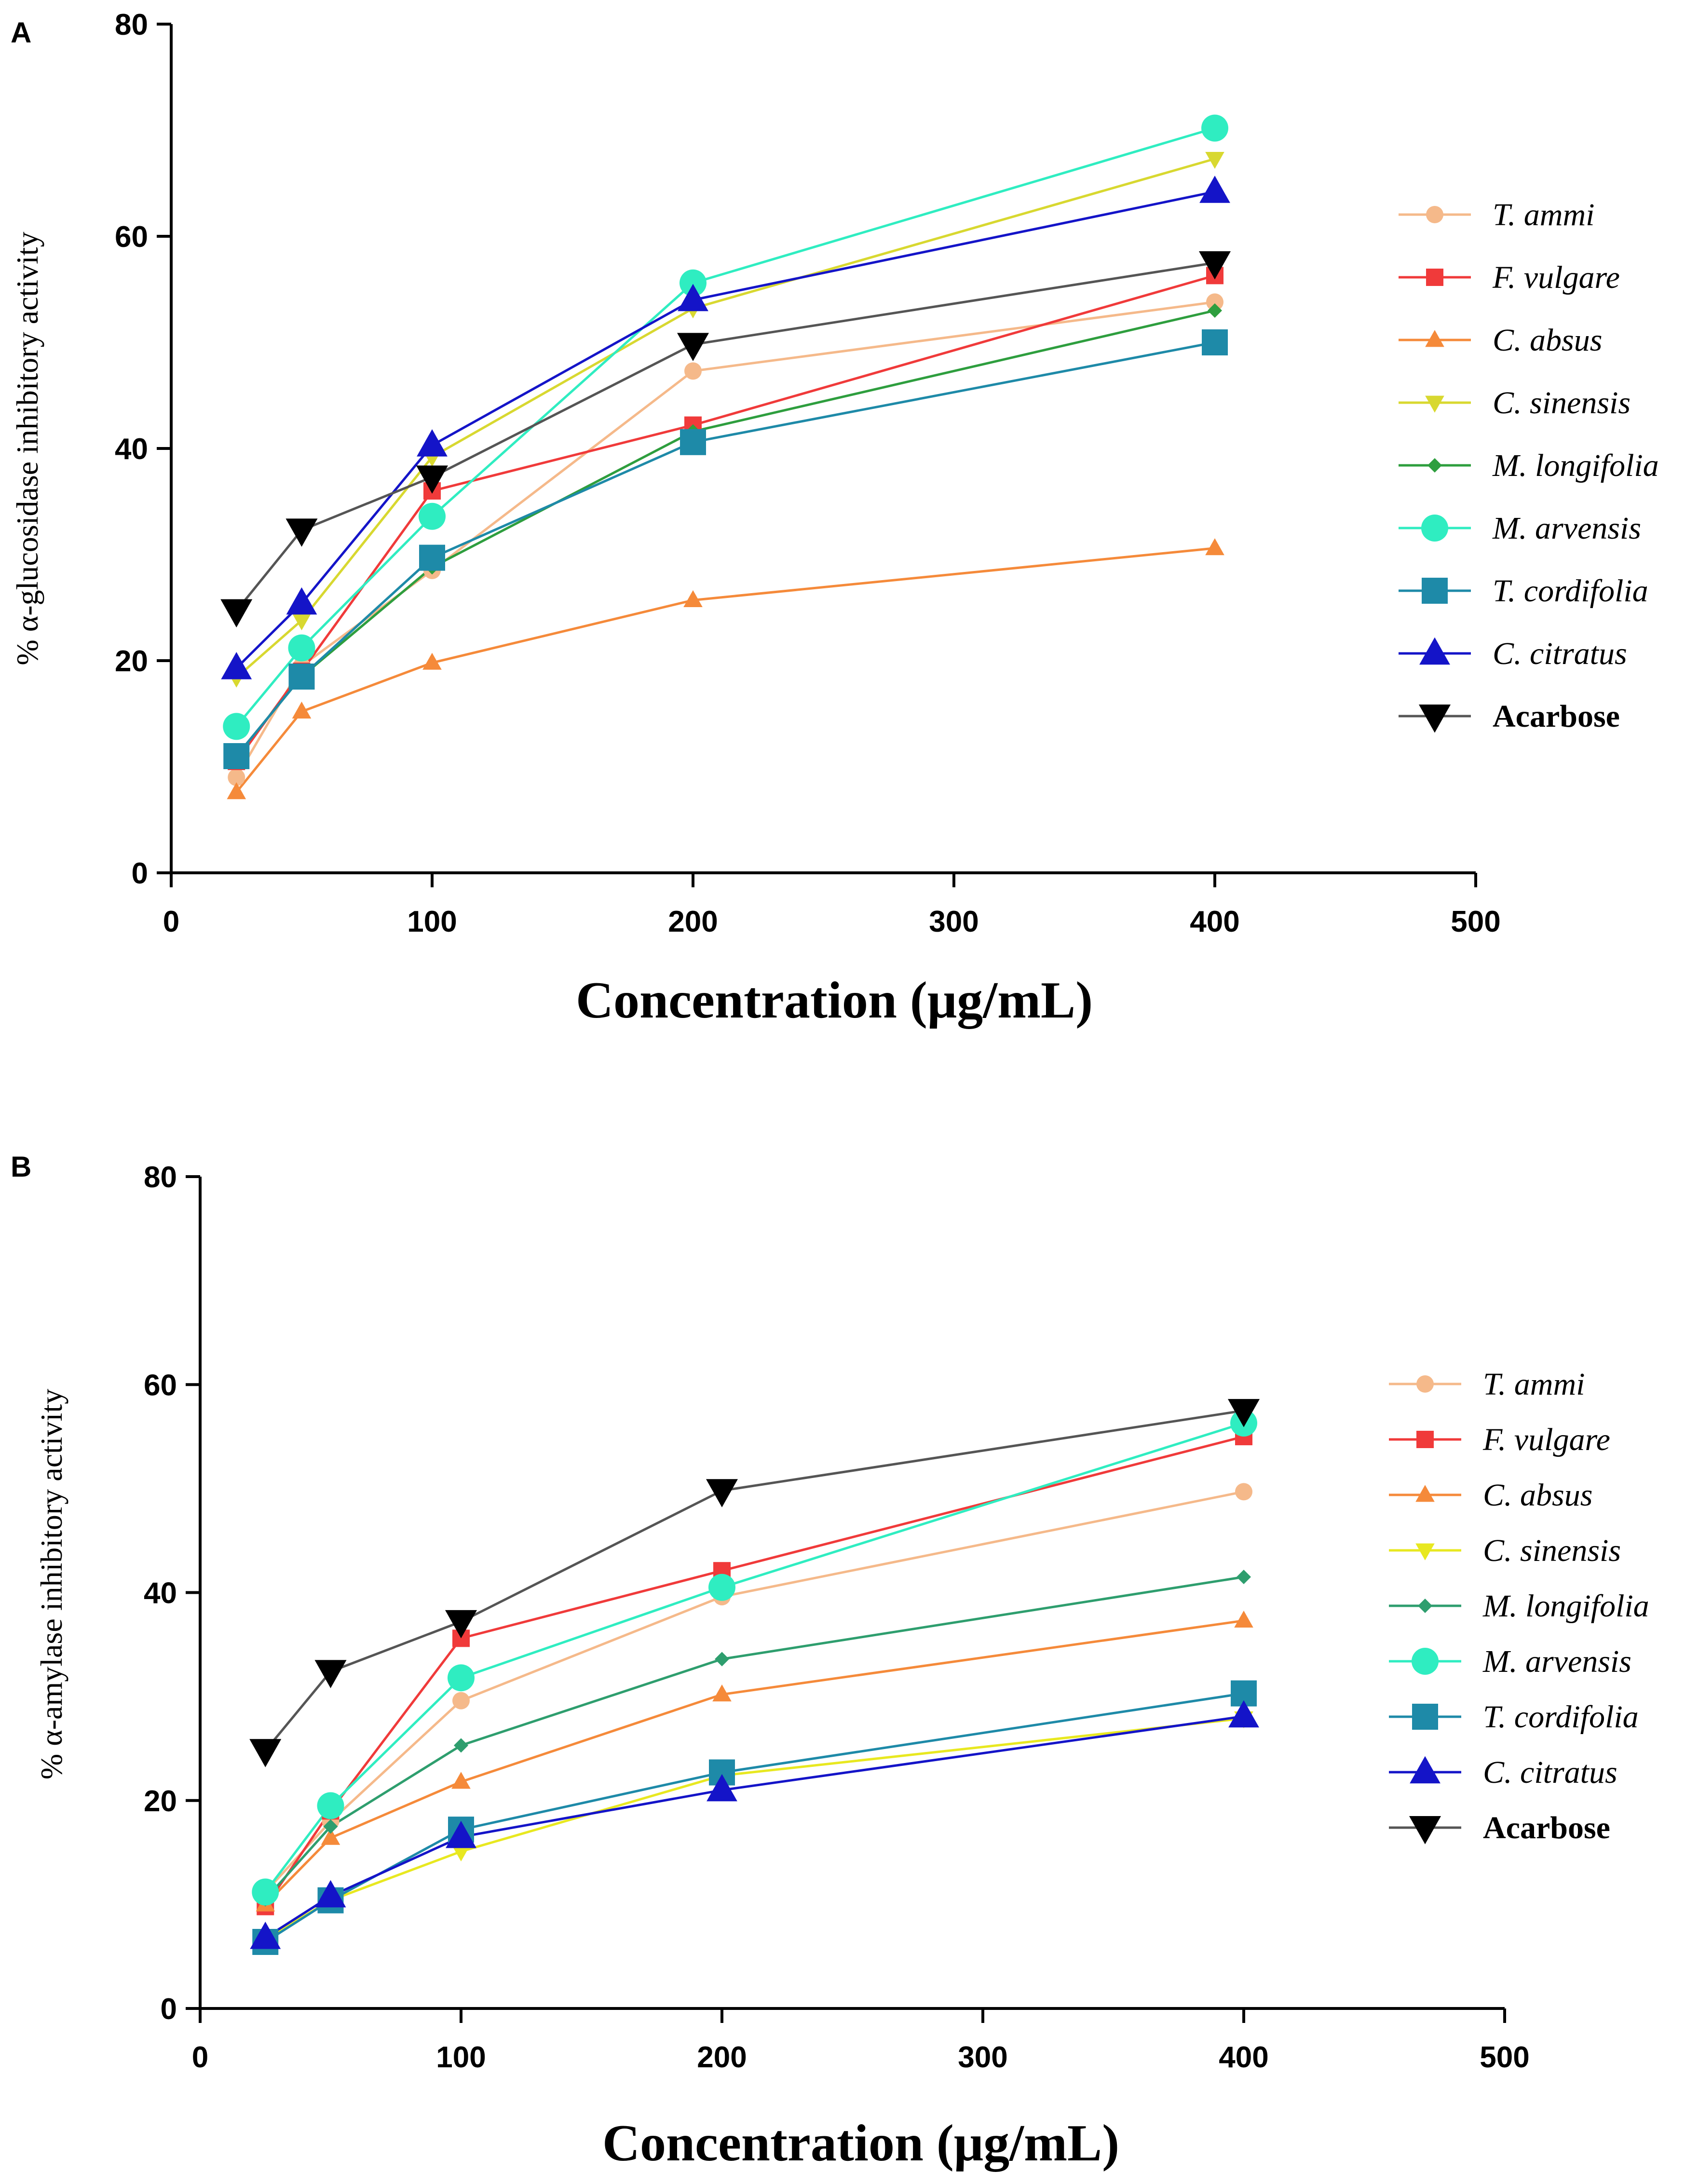 The width and height of the screenshot is (1699, 2184). What do you see at coordinates (21, 33) in the screenshot?
I see `panel-letter: A` at bounding box center [21, 33].